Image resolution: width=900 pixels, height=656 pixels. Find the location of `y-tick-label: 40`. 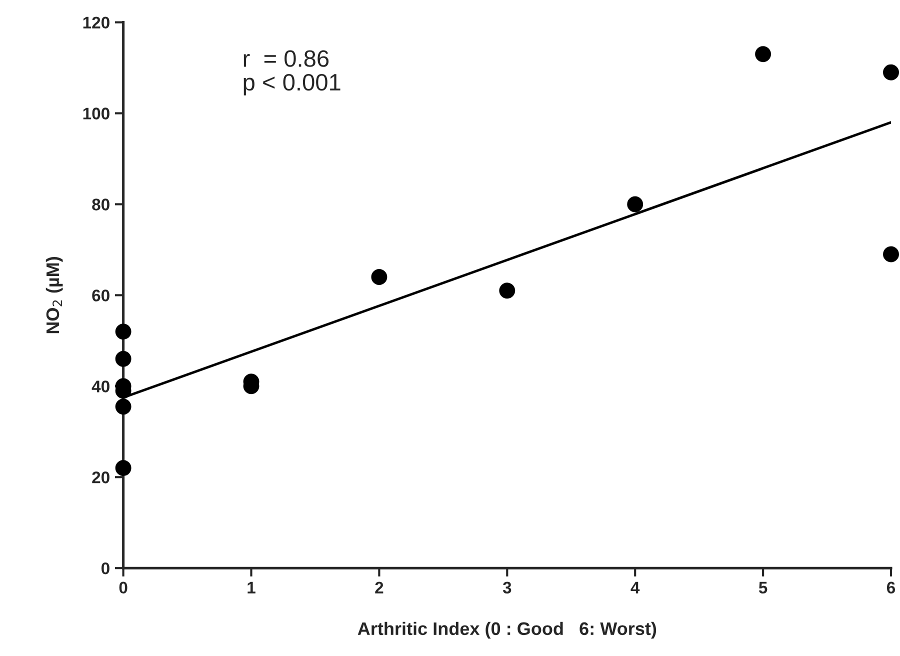

y-tick-label: 40 is located at coordinates (101, 386).